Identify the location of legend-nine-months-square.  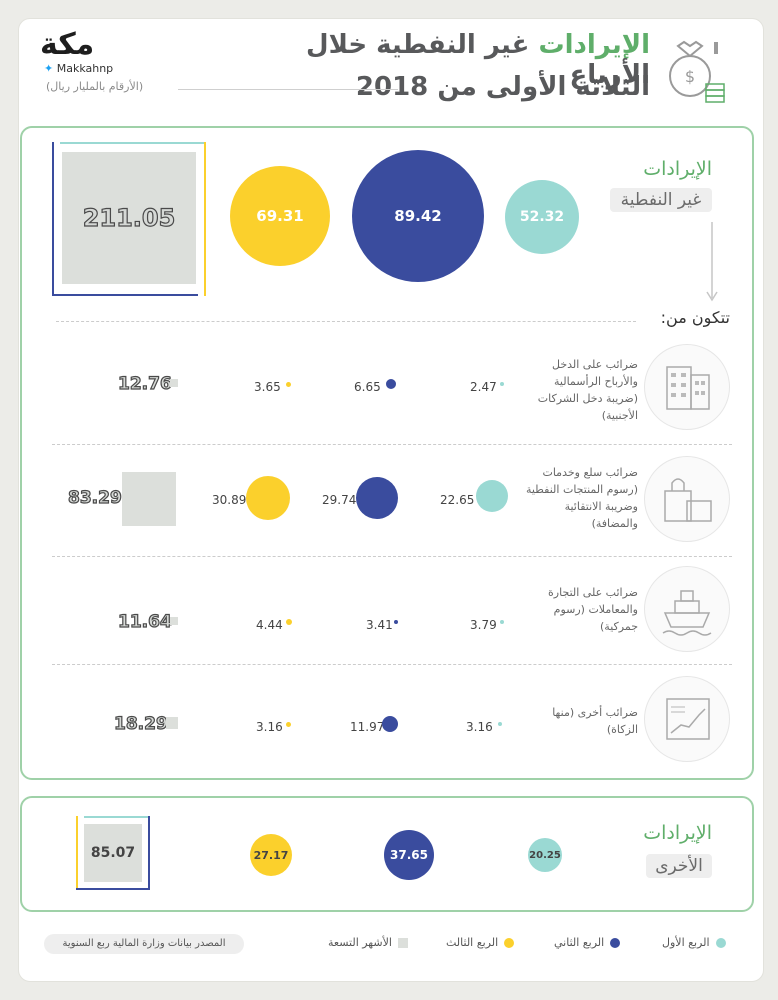
(402, 942).